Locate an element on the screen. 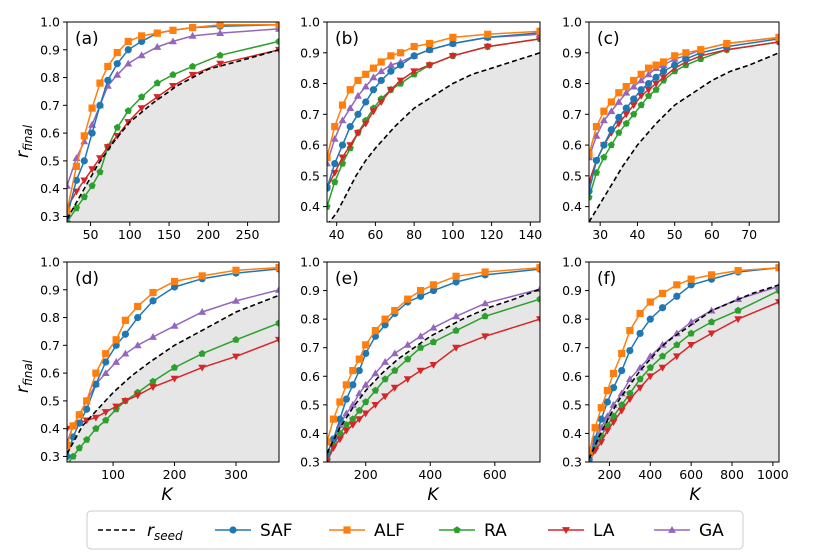 This screenshot has width=830, height=554. x-tick-label: 50 is located at coordinates (91, 234).